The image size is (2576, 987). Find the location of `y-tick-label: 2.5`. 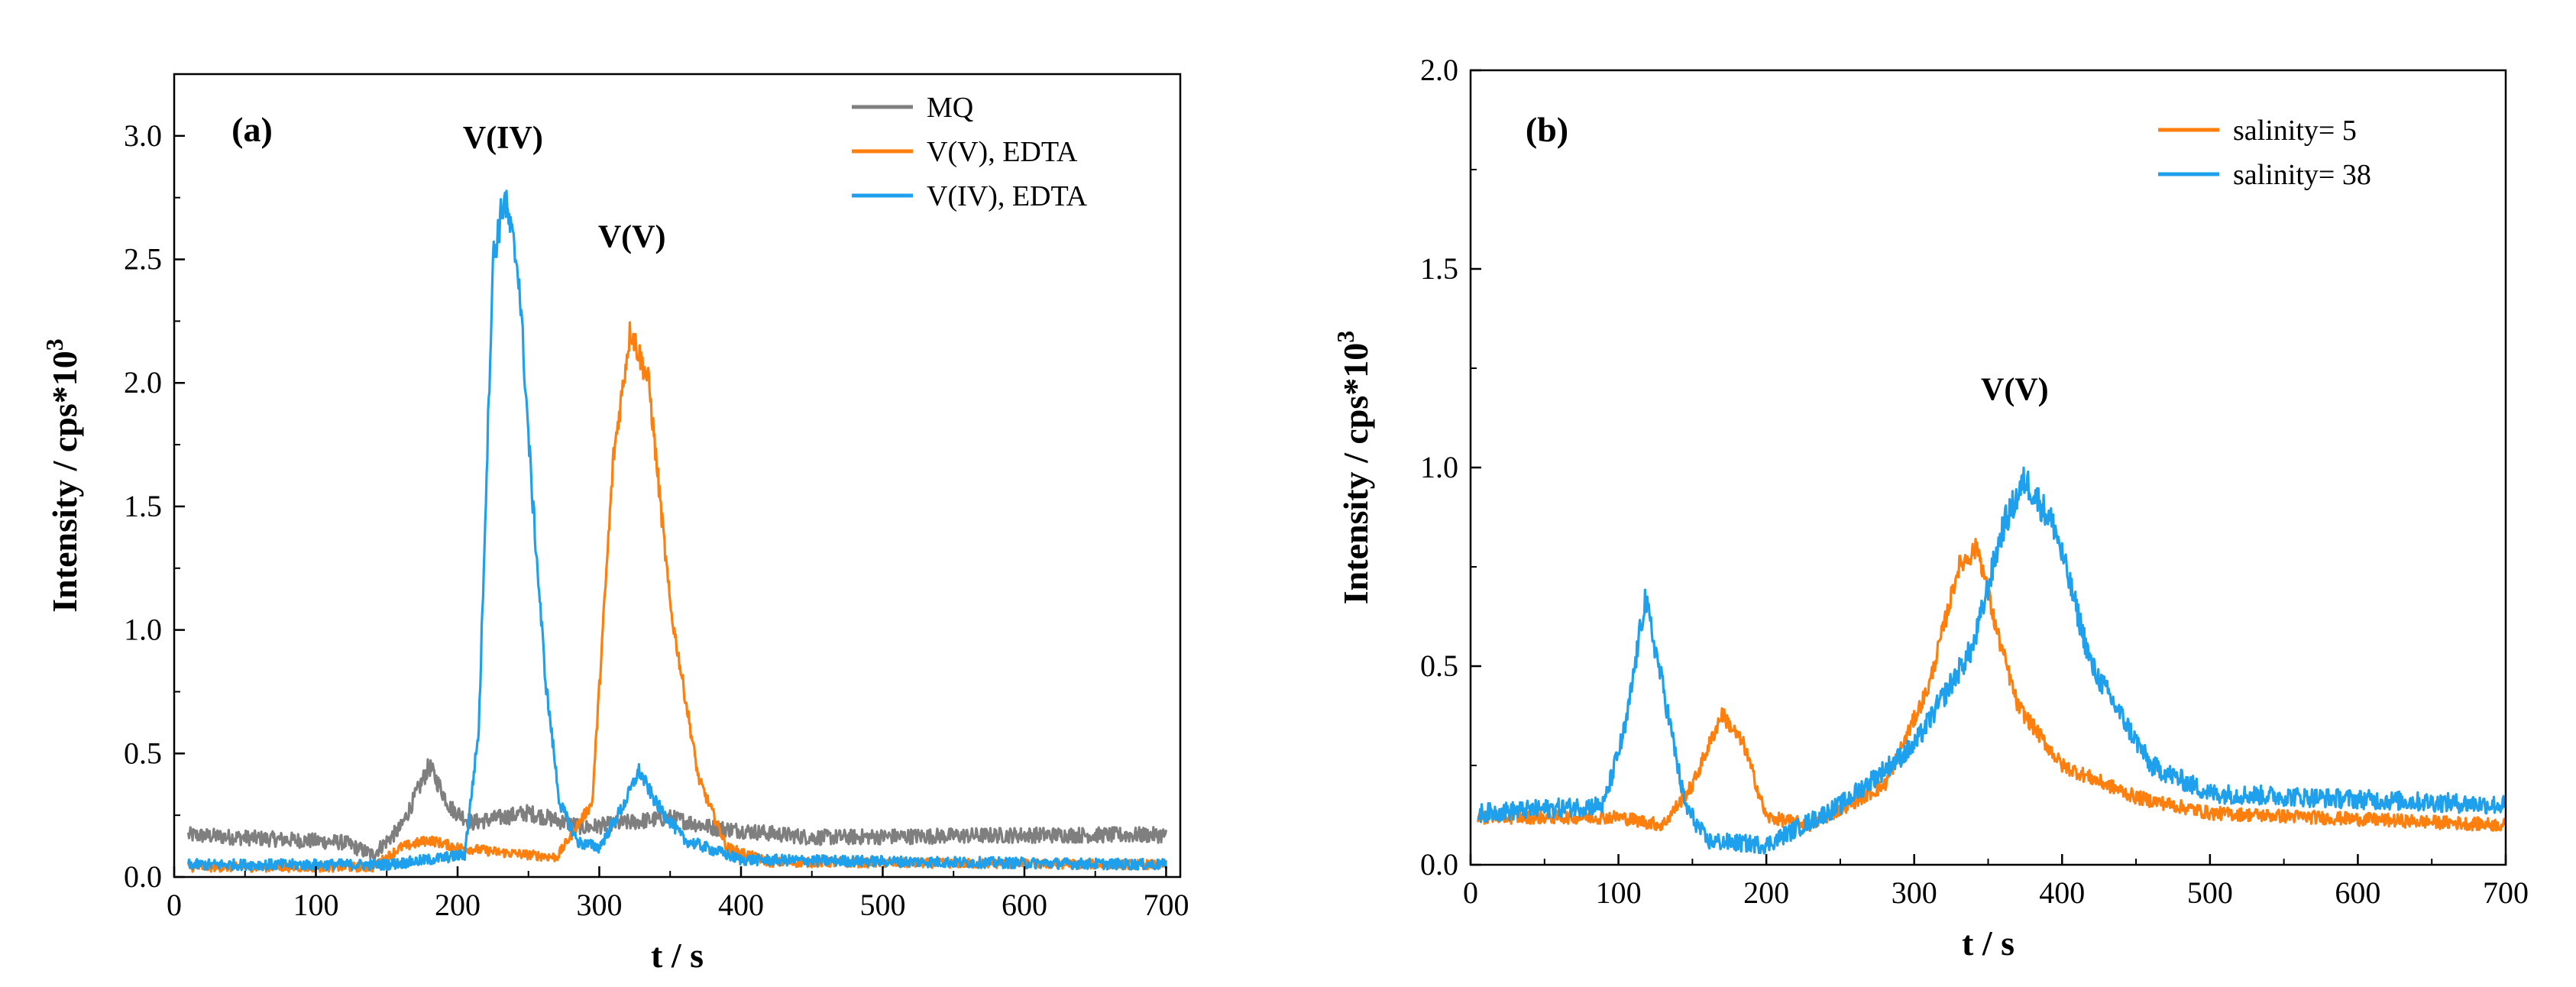

y-tick-label: 2.5 is located at coordinates (143, 259).